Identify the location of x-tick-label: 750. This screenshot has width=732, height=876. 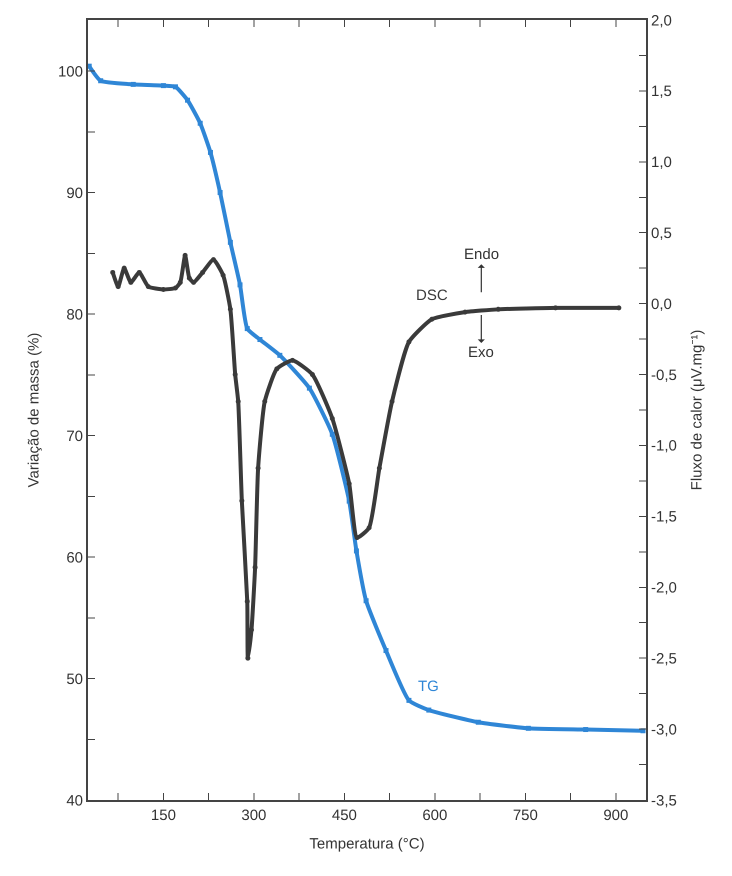
(525, 815).